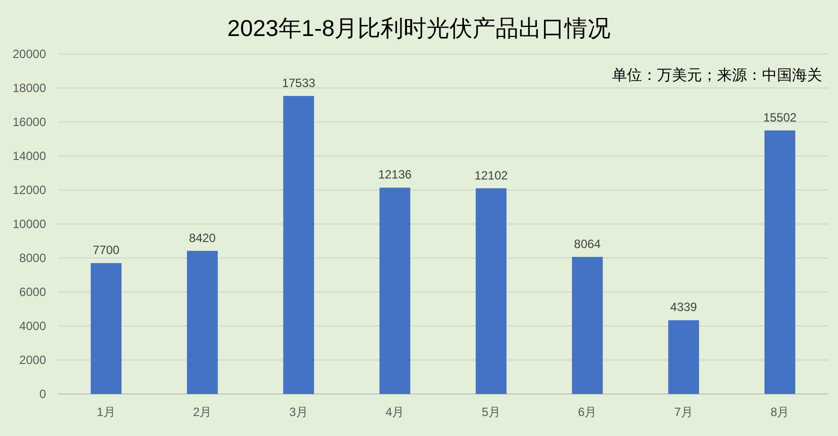  I want to click on y-tick-label: 16000, so click(29, 122).